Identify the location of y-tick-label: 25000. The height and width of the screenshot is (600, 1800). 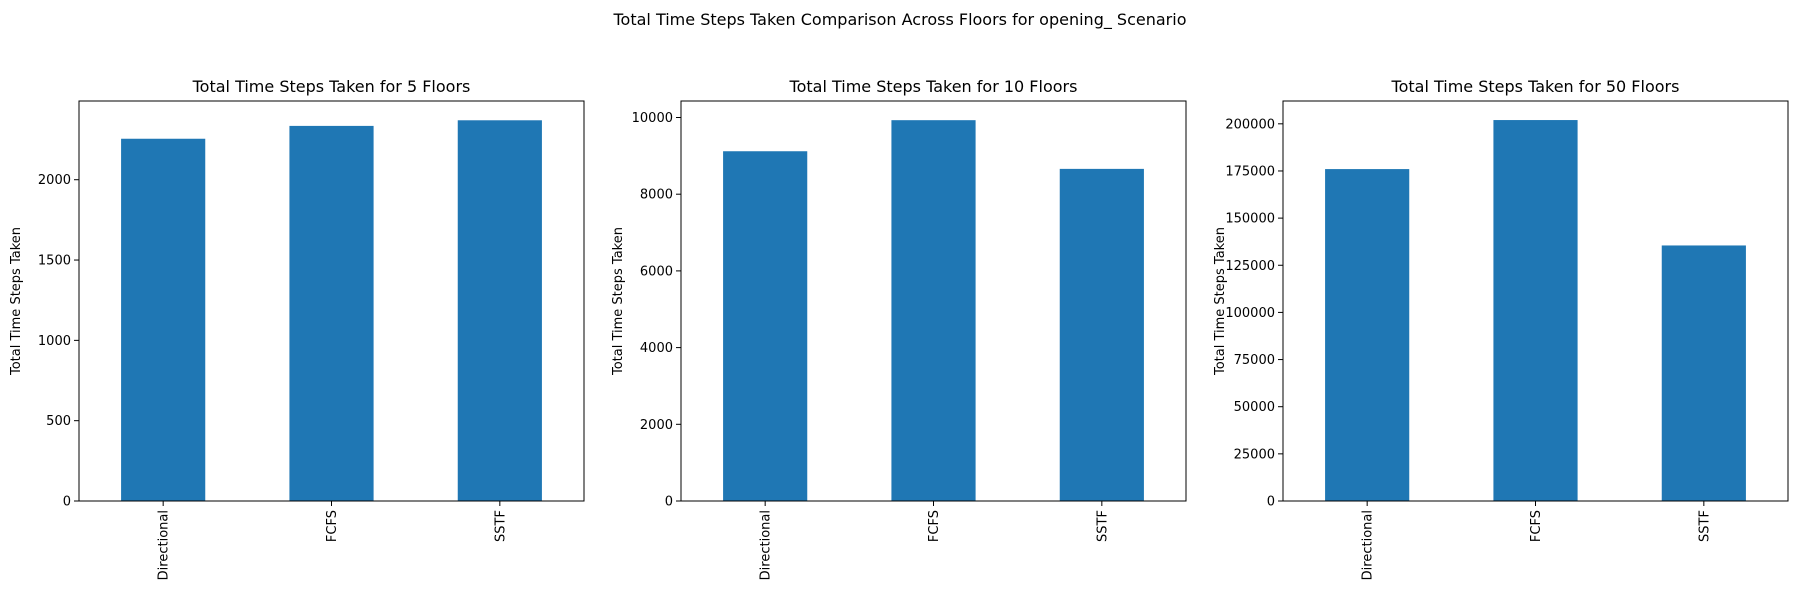
(1254, 454).